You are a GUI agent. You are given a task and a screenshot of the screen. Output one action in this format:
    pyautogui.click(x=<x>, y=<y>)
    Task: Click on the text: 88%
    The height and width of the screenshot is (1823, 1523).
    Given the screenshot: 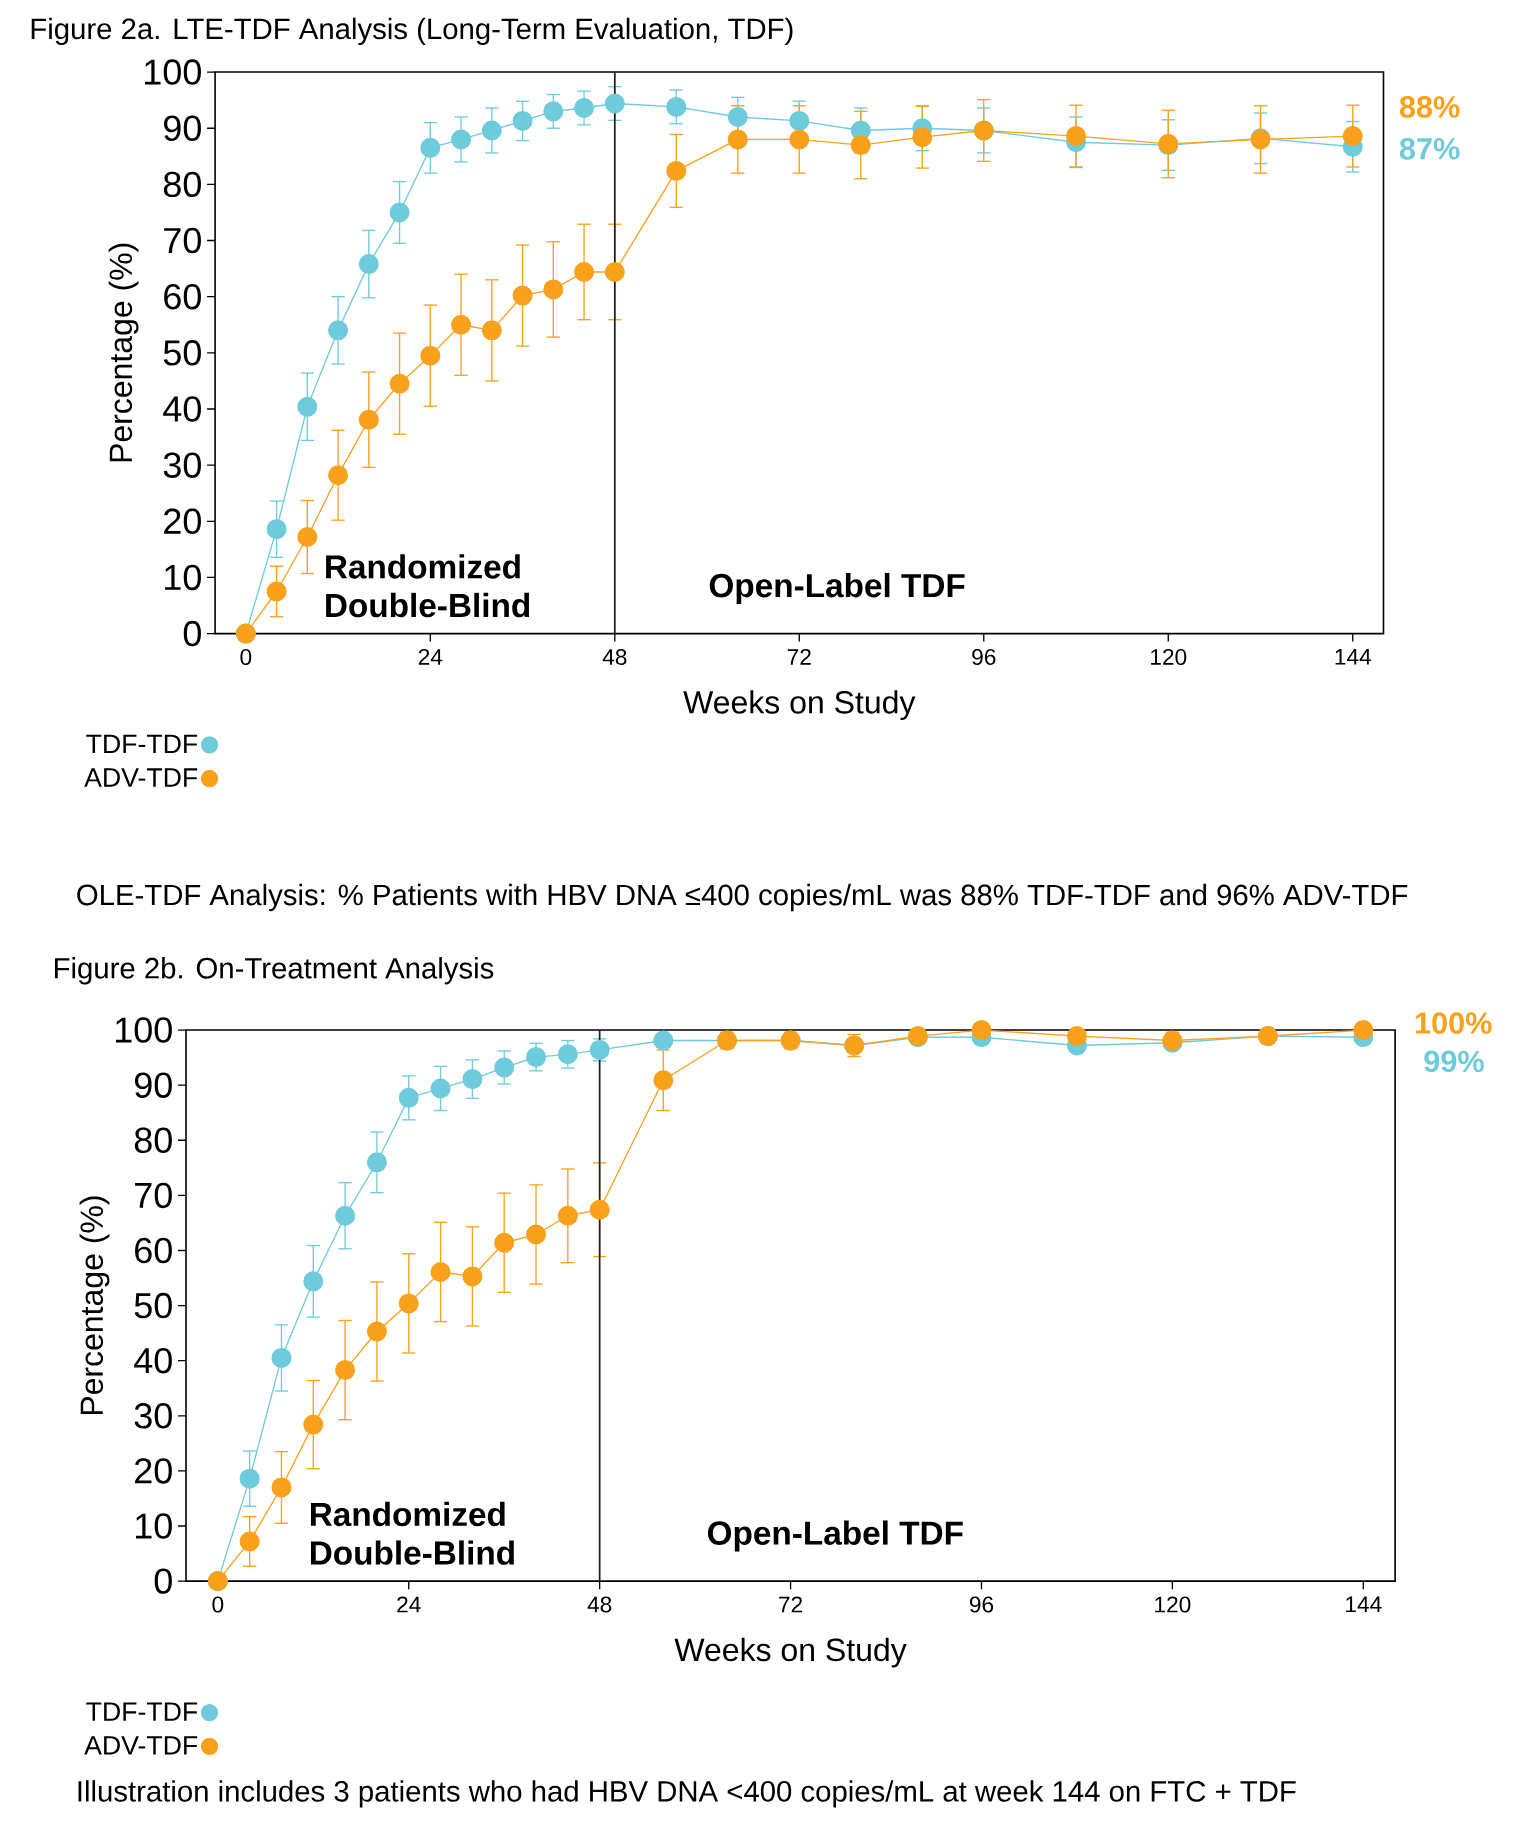 What is the action you would take?
    pyautogui.click(x=1429, y=107)
    